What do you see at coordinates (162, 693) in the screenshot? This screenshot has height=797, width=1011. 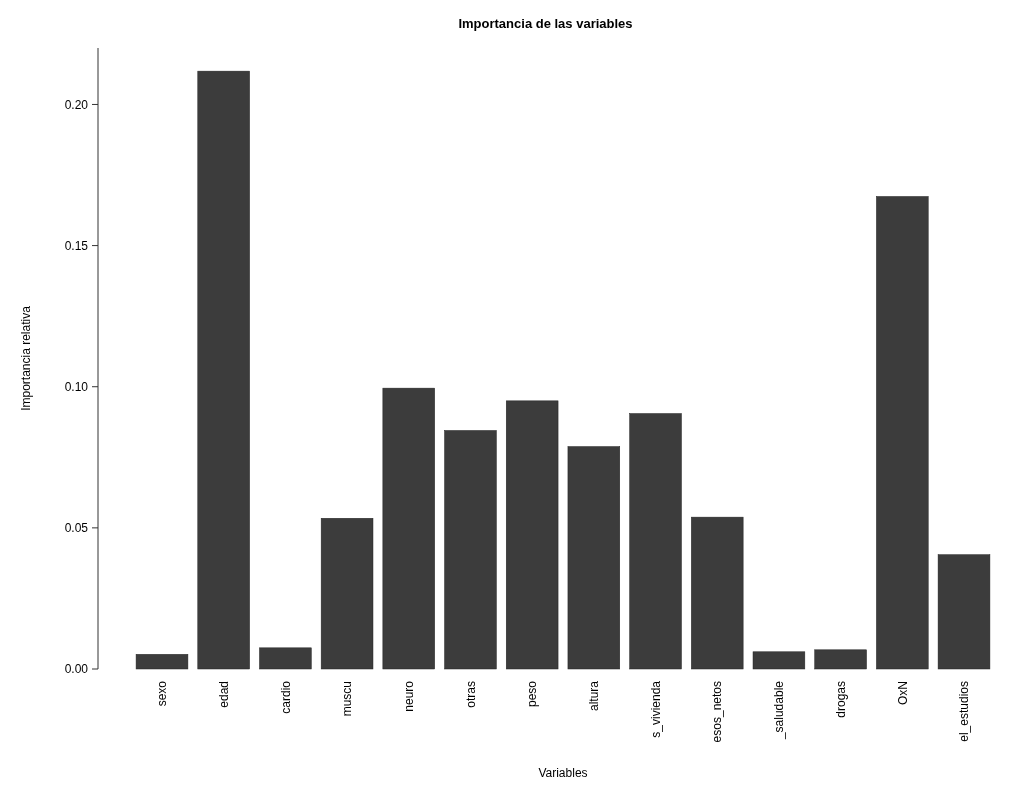 I see `x-tick-label: sexo` at bounding box center [162, 693].